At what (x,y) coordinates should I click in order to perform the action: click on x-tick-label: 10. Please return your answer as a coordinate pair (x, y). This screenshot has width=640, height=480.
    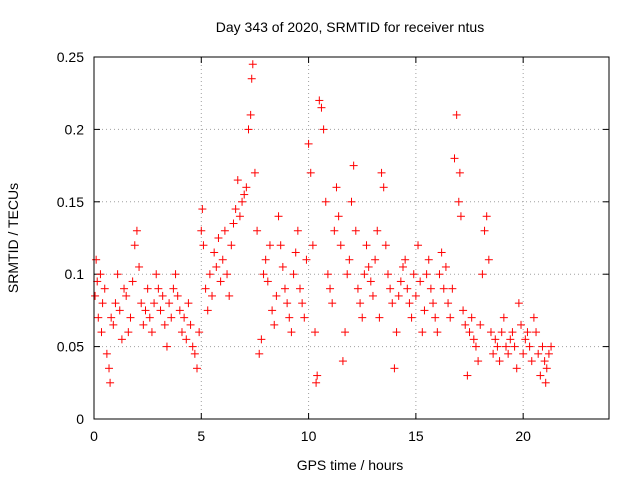
    Looking at the image, I should click on (309, 436).